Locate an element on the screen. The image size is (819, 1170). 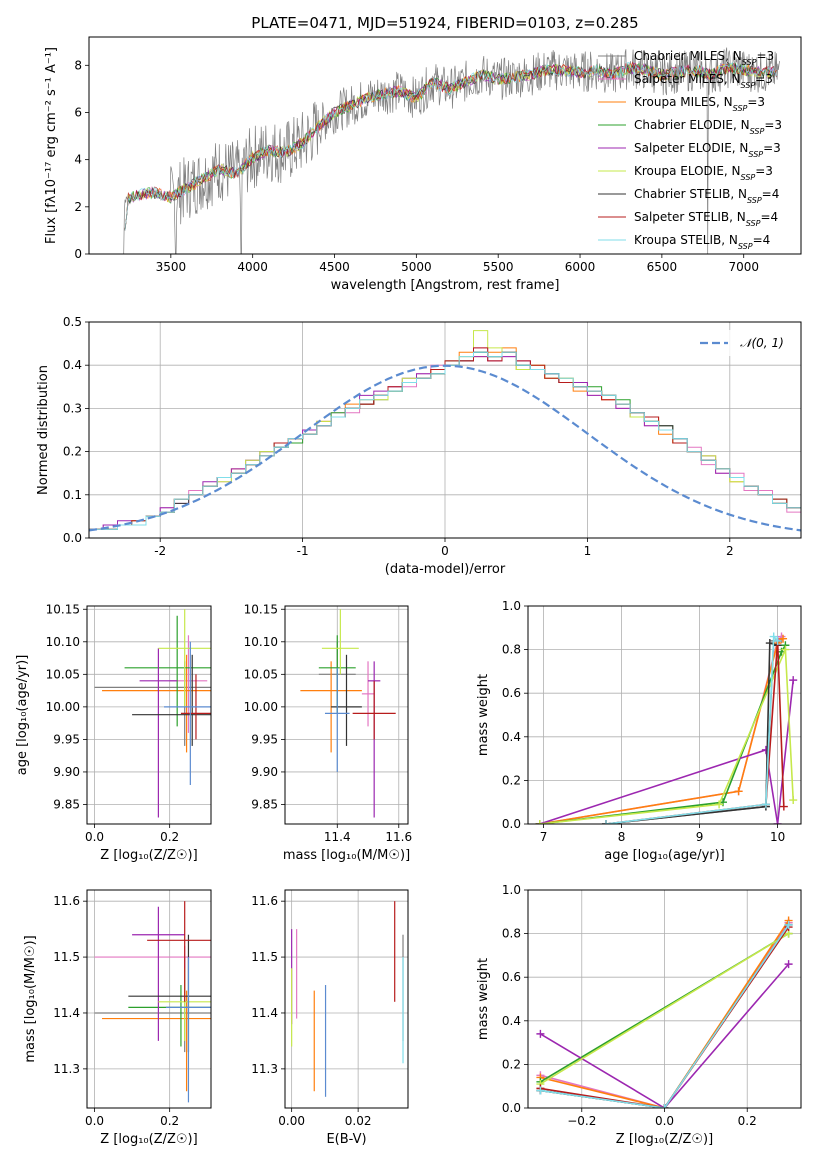
y-tick-label: 9.85 is located at coordinates (66, 804).